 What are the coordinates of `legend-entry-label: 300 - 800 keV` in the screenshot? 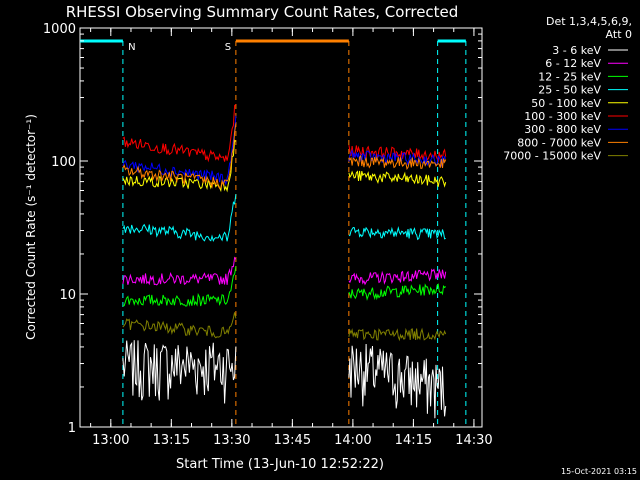 It's located at (562, 129).